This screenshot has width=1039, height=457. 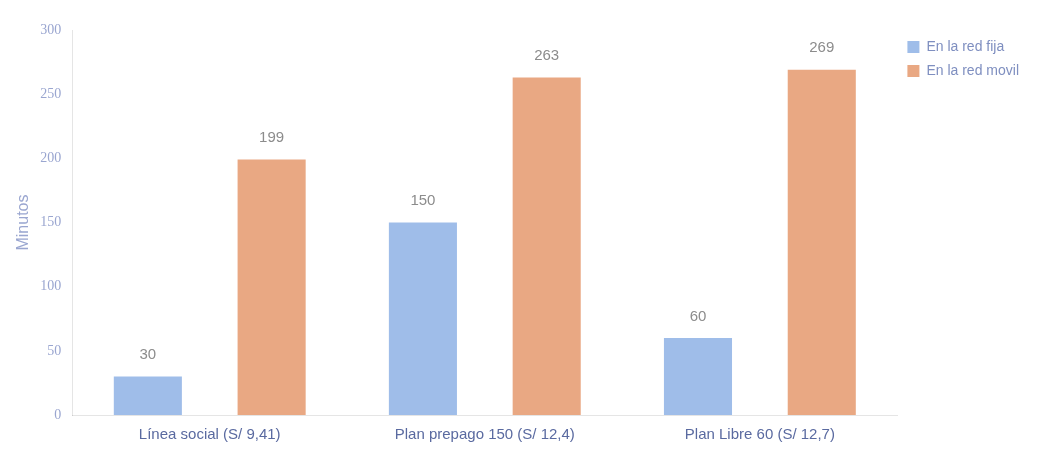 I want to click on x-tick-label: Plan prepago 150 (S/ 12,4), so click(x=484, y=434).